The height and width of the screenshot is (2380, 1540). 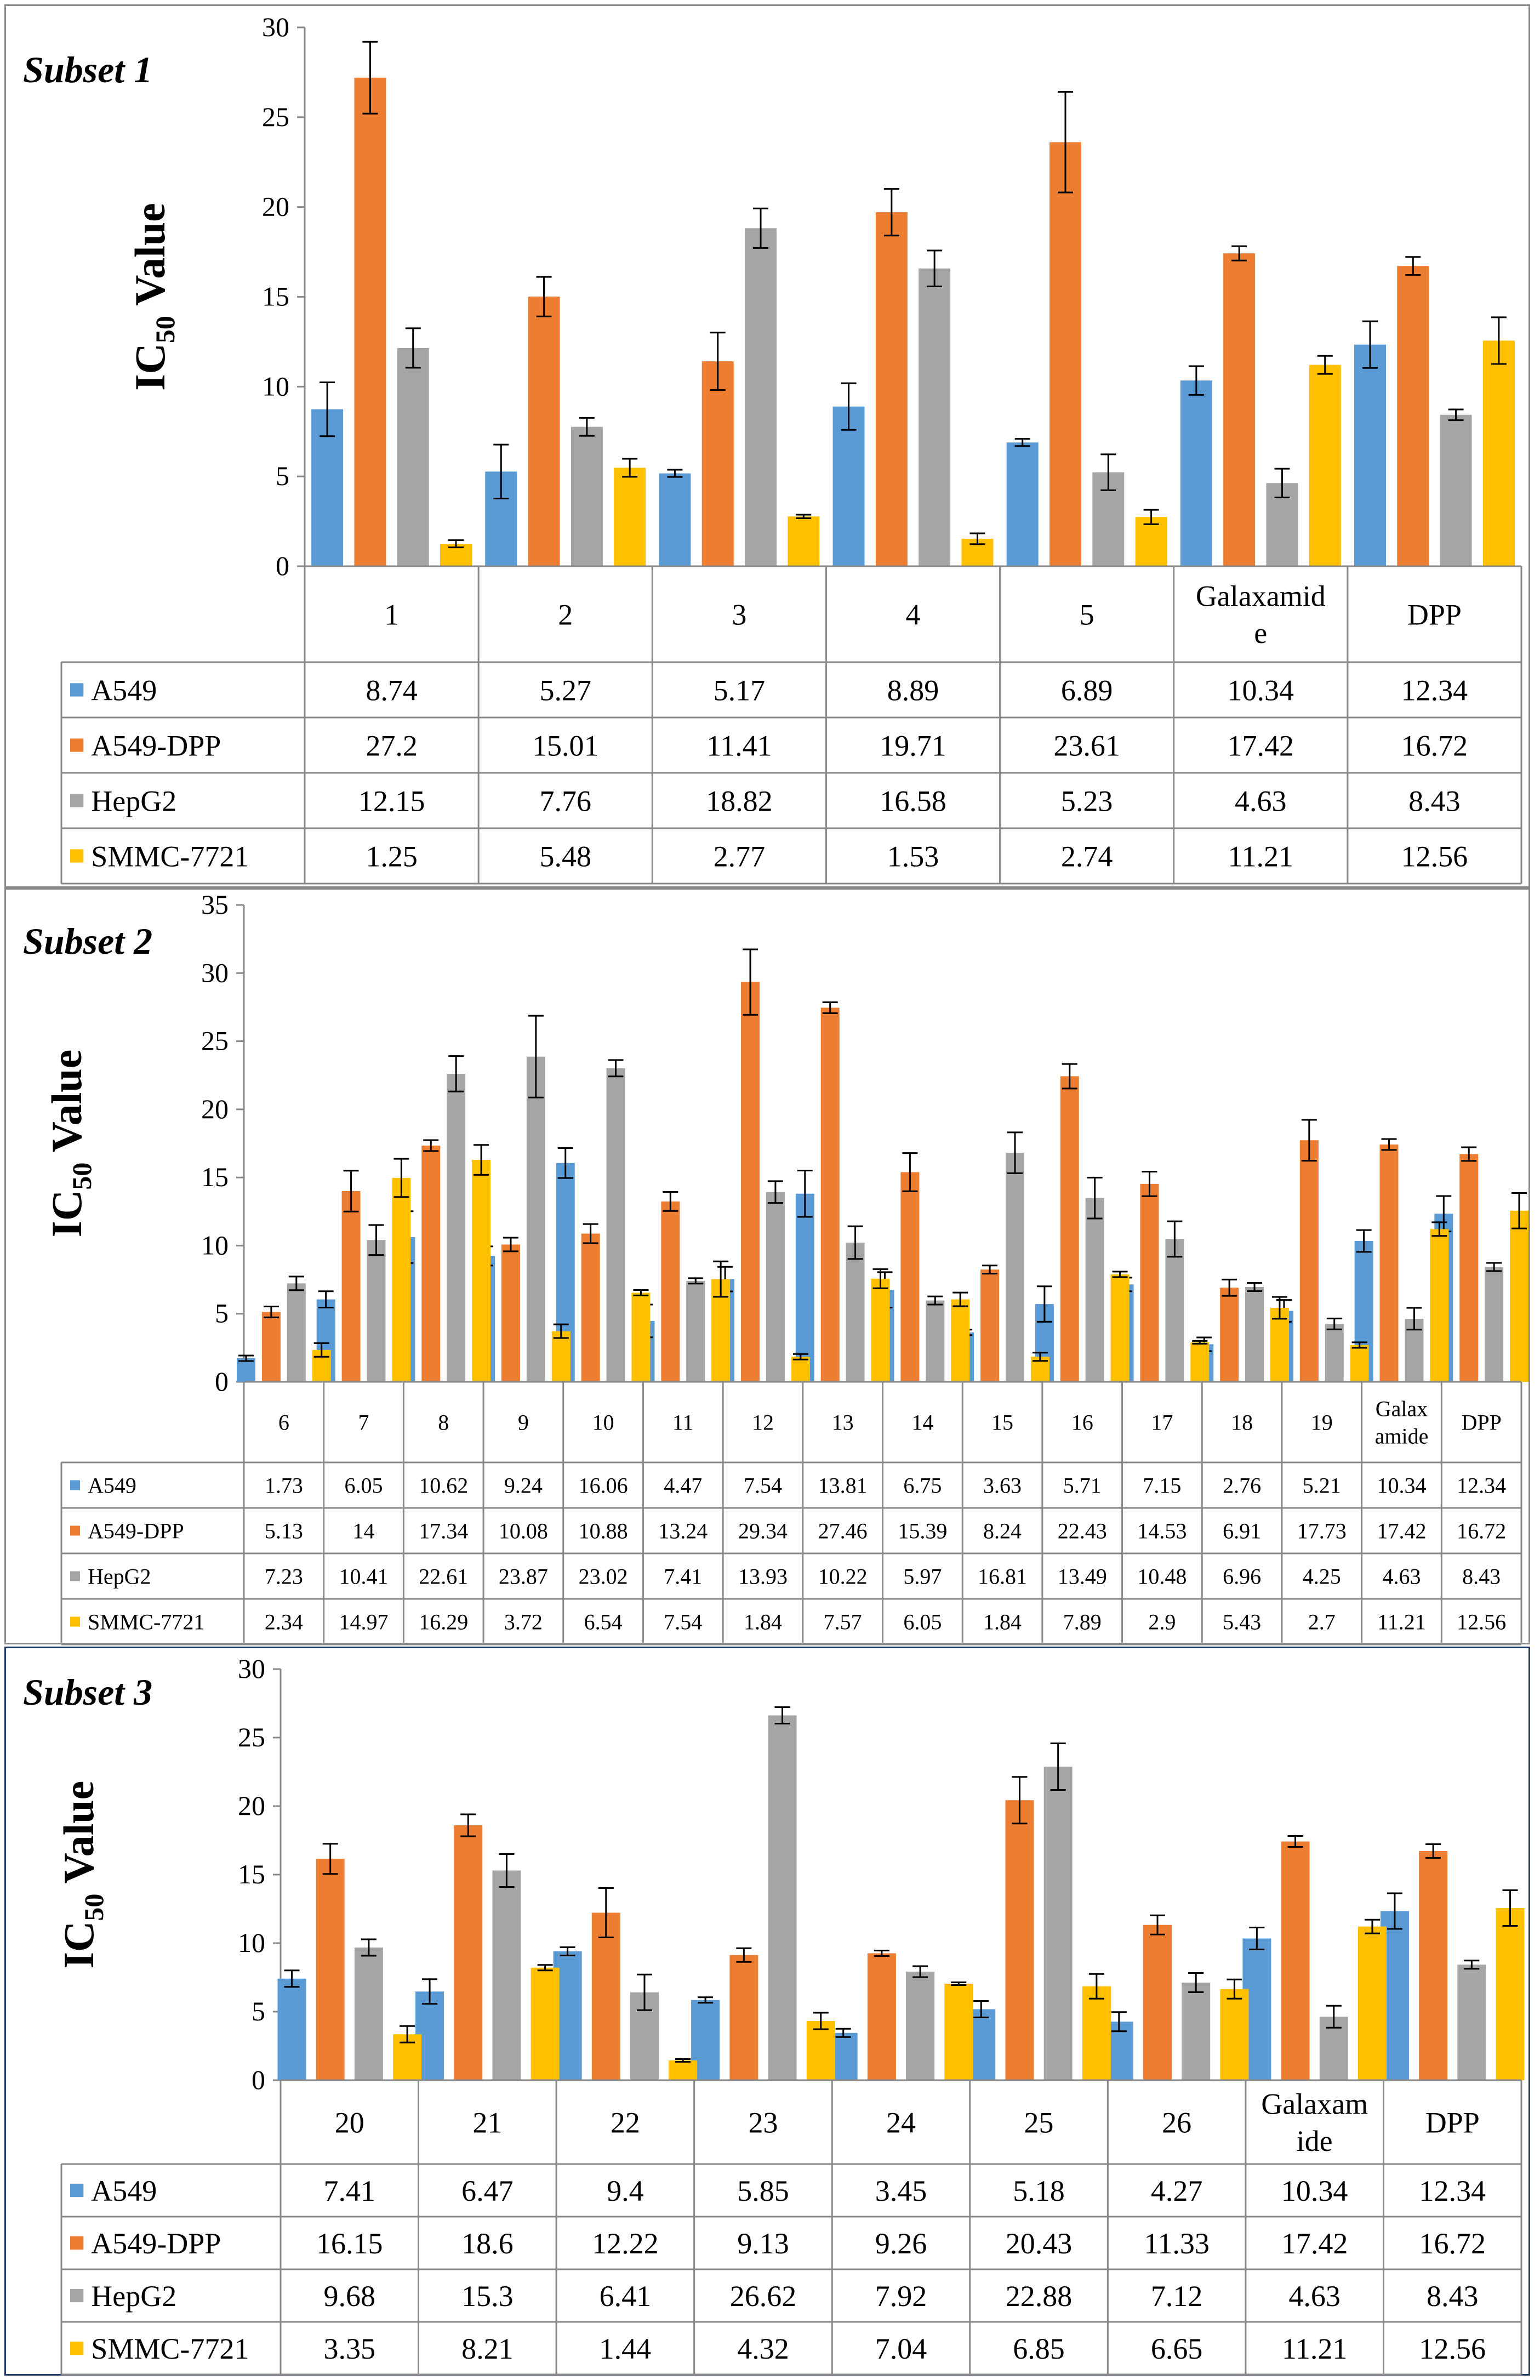 What do you see at coordinates (901, 2122) in the screenshot?
I see `category-label: 24` at bounding box center [901, 2122].